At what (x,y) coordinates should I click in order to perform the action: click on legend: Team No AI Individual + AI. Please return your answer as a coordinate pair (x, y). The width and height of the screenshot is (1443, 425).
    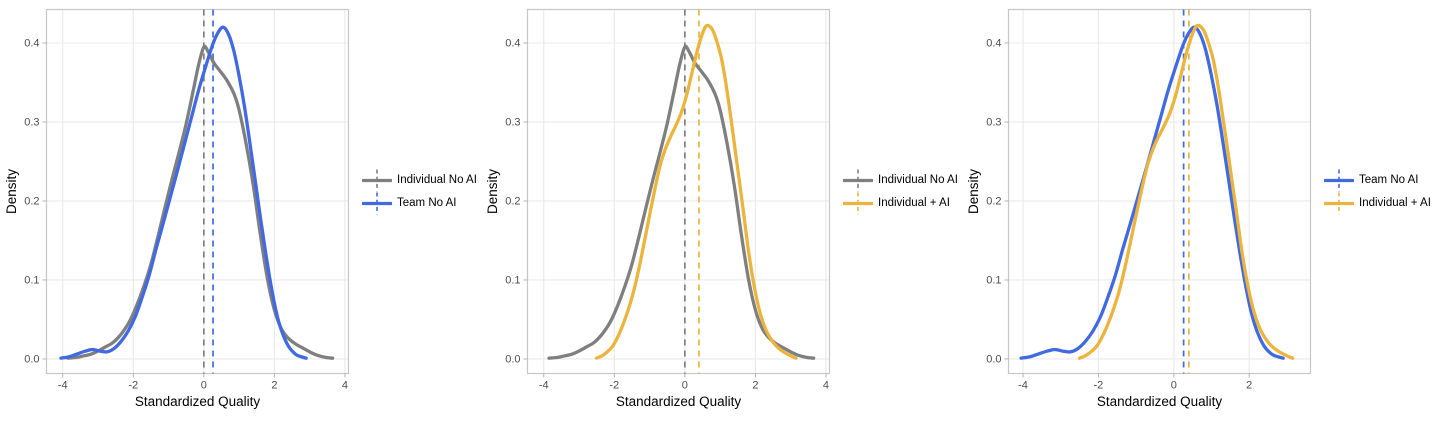
    Looking at the image, I should click on (1377, 192).